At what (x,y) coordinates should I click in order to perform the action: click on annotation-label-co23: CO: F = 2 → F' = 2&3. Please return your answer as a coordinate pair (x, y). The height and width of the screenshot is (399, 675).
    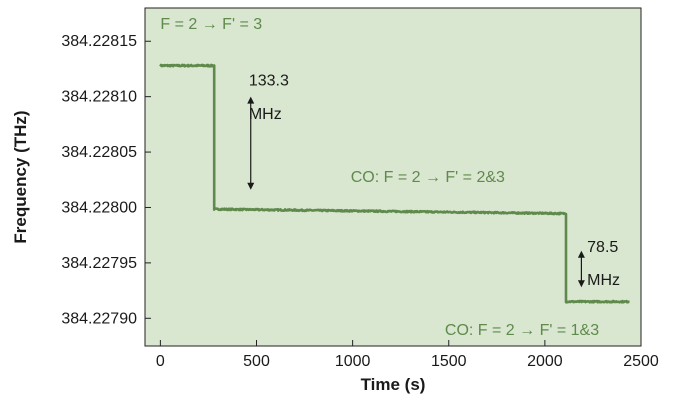
    Looking at the image, I should click on (428, 177).